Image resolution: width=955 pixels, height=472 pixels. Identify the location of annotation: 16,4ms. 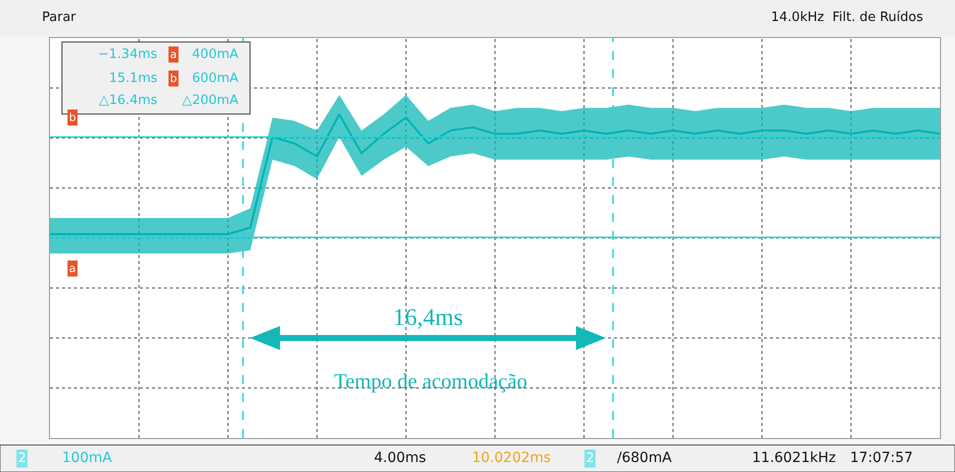
(428, 318).